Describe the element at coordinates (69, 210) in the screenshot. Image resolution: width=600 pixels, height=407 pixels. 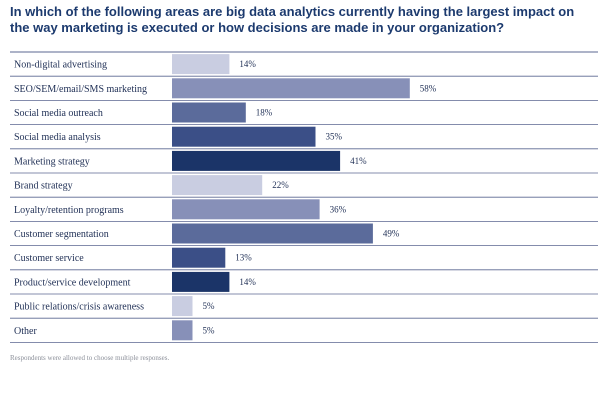
I see `category-label: Loyalty/retention programs` at that location.